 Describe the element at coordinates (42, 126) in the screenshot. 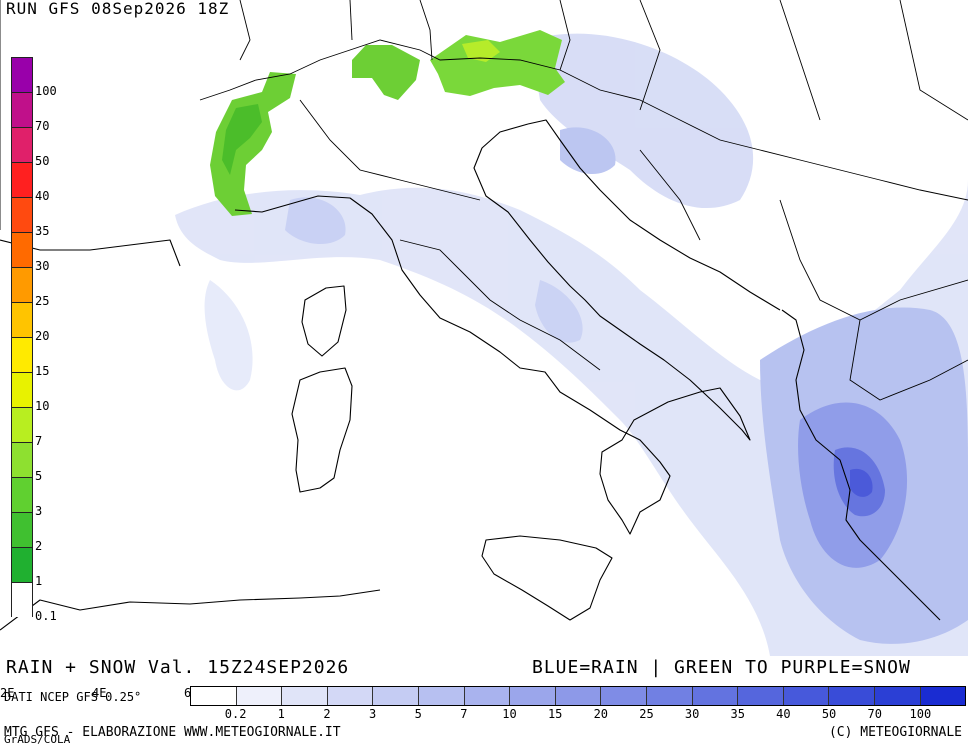

I see `snow-scale-label: 70` at that location.